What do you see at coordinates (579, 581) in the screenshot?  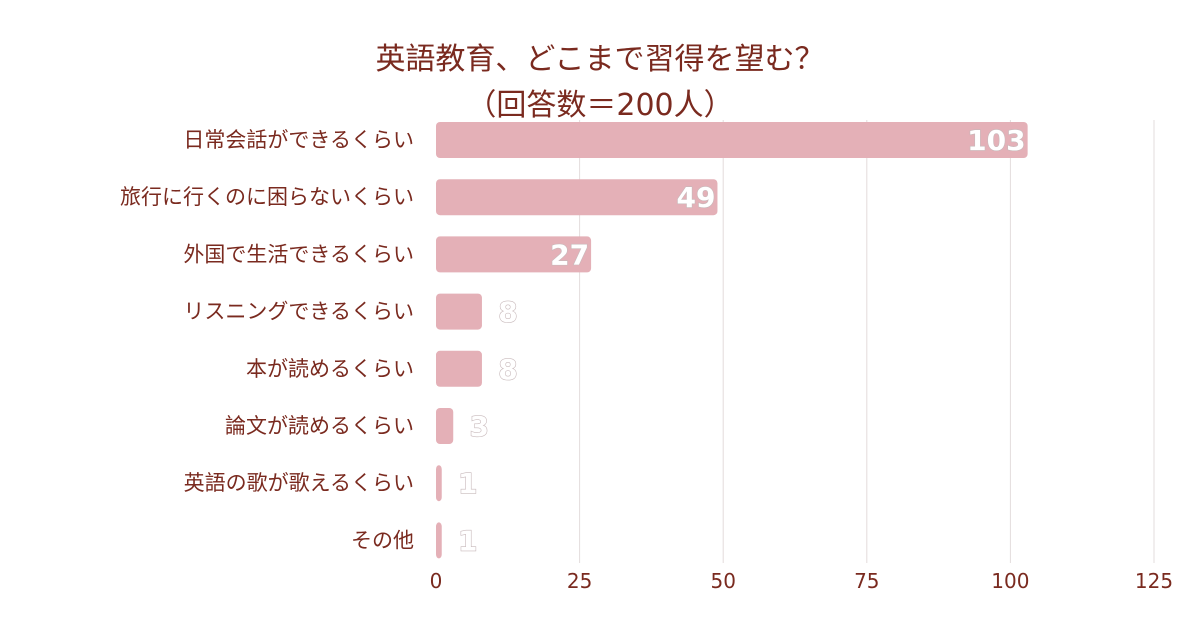 I see `x-tick-label: 25` at bounding box center [579, 581].